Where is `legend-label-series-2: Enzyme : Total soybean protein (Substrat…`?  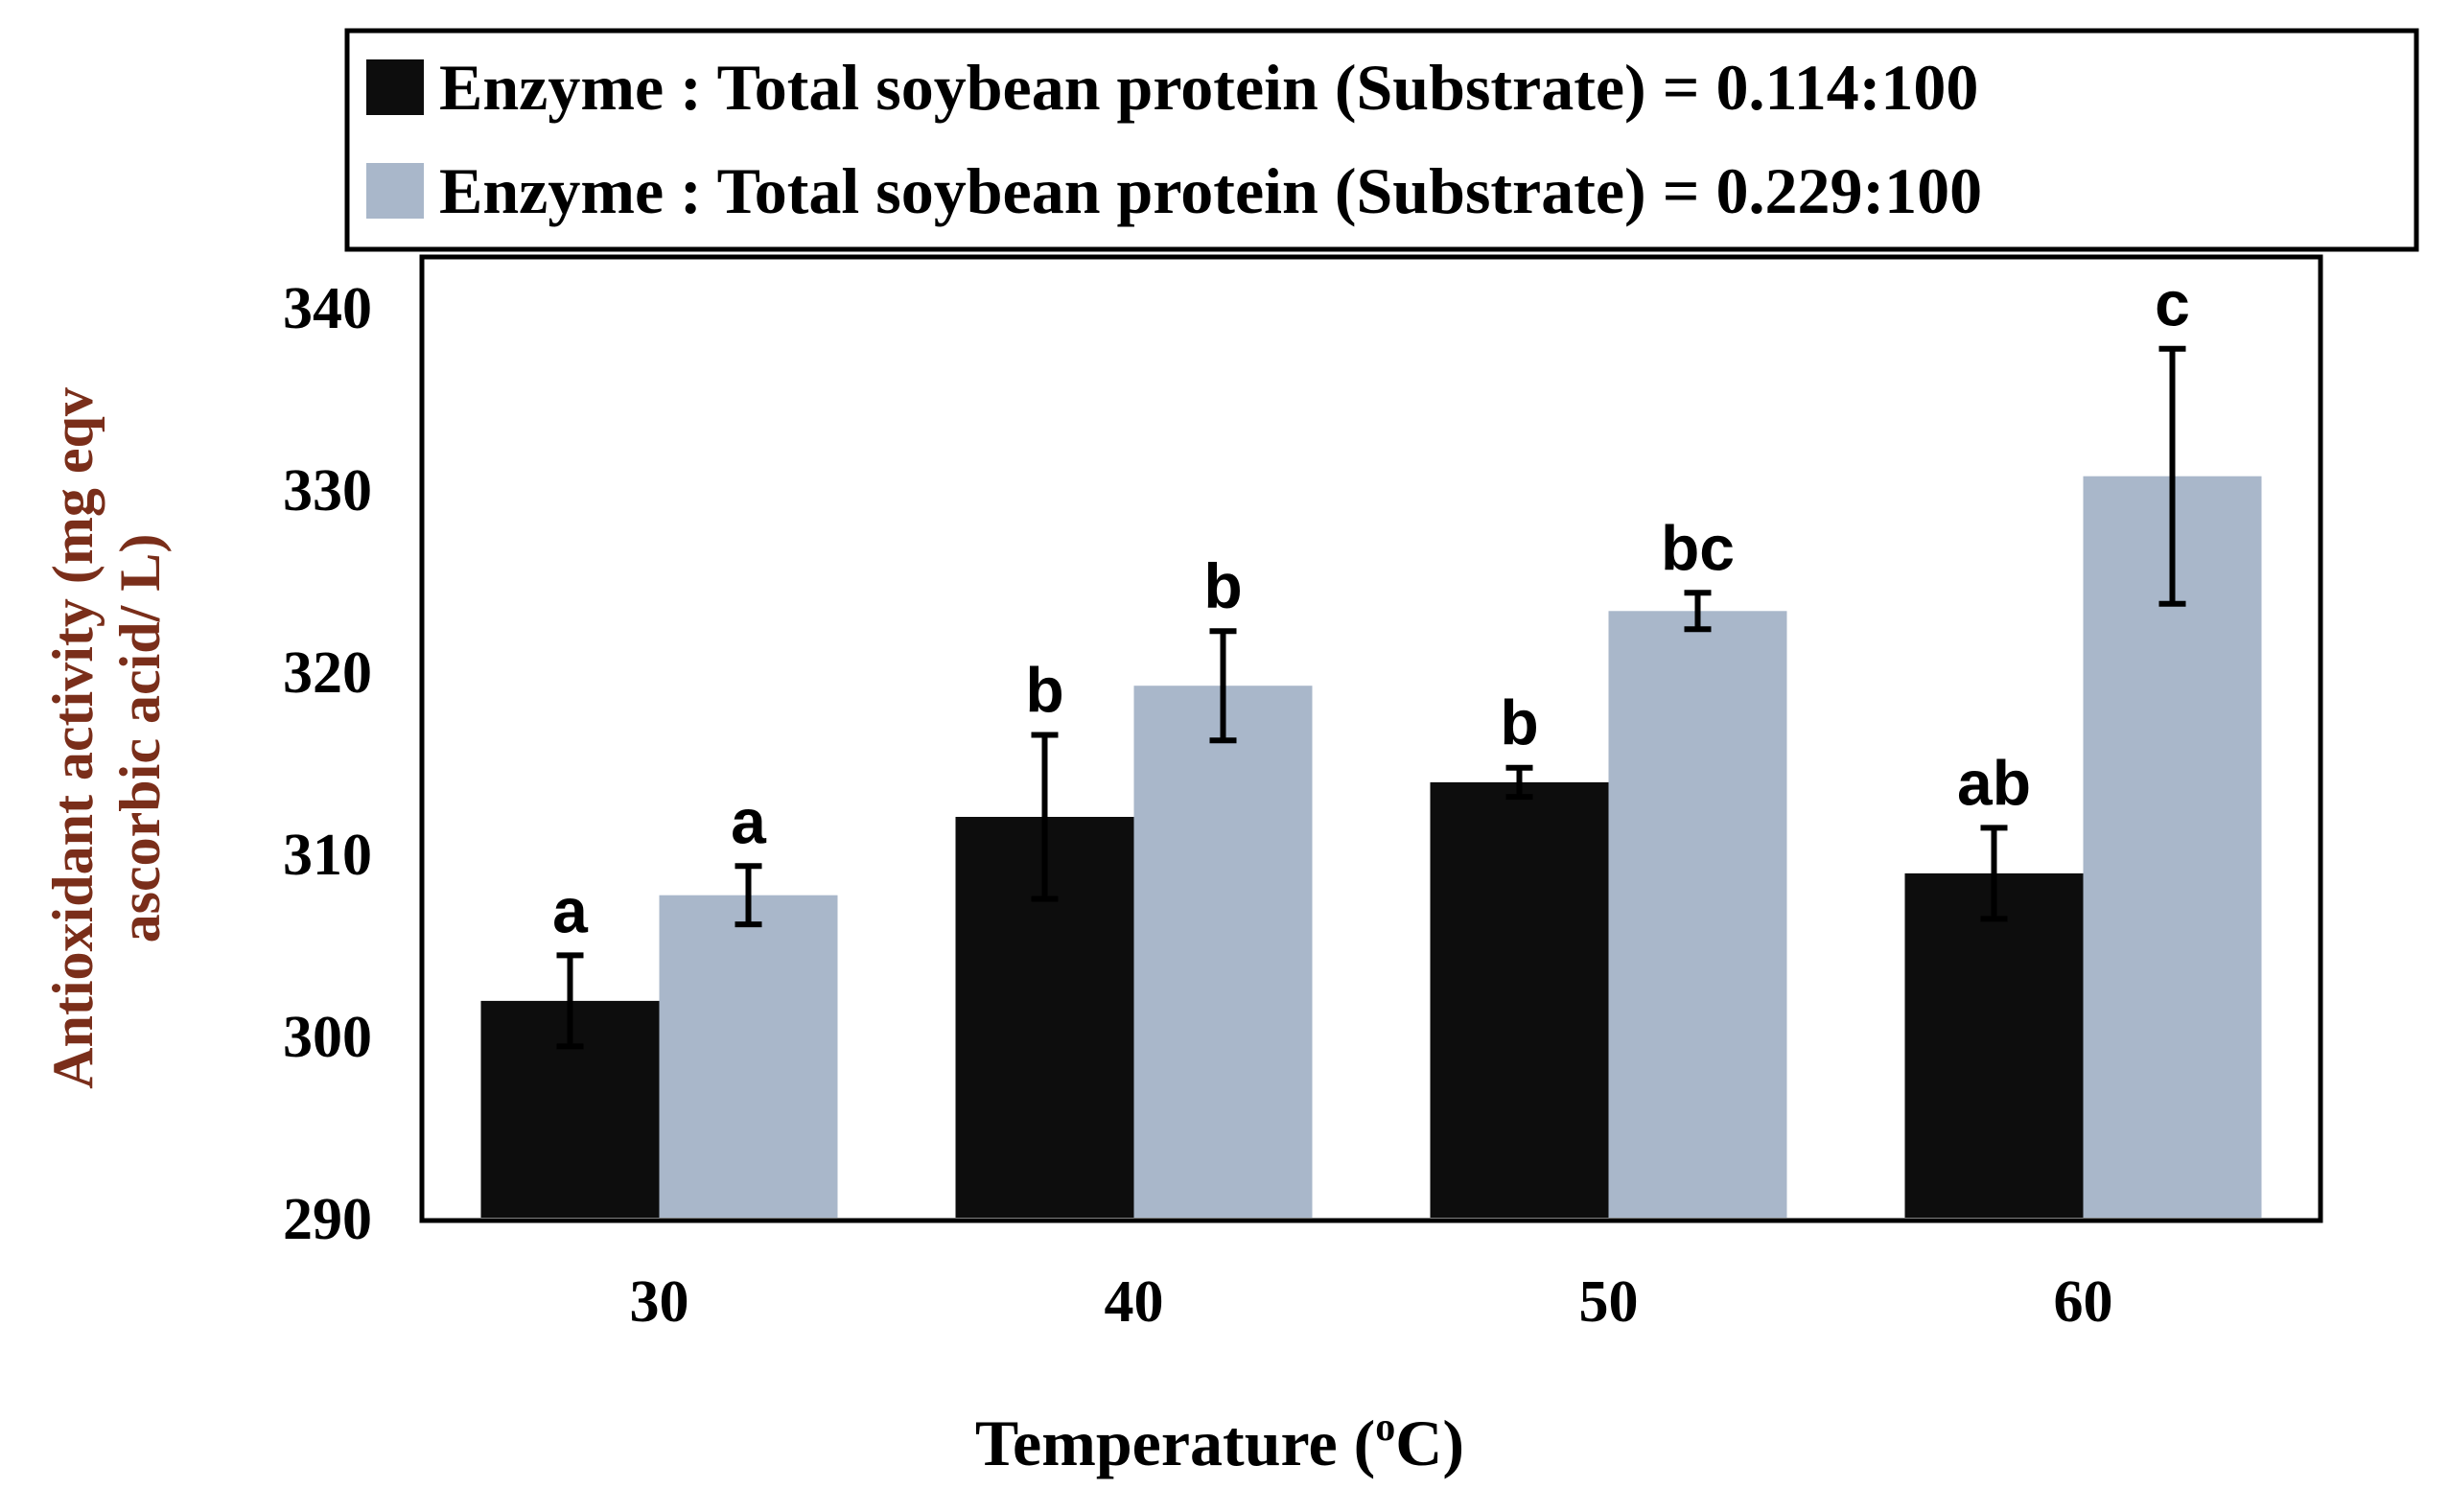
legend-label-series-2: Enzyme : Total soybean protein (Substrat… is located at coordinates (1210, 190).